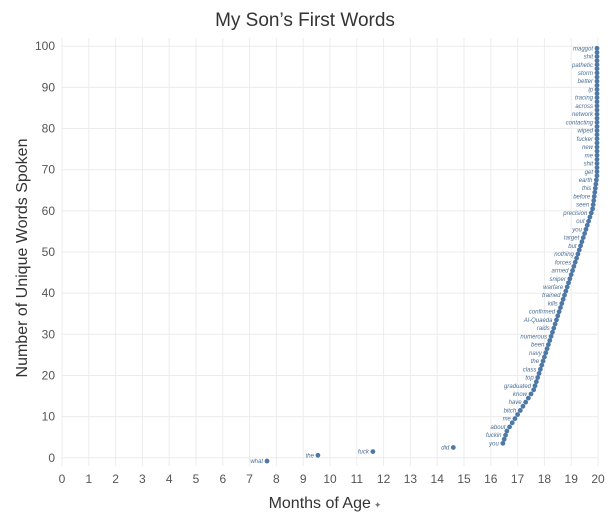 This screenshot has height=518, width=610. Describe the element at coordinates (558, 280) in the screenshot. I see `point-label: sniper` at that location.